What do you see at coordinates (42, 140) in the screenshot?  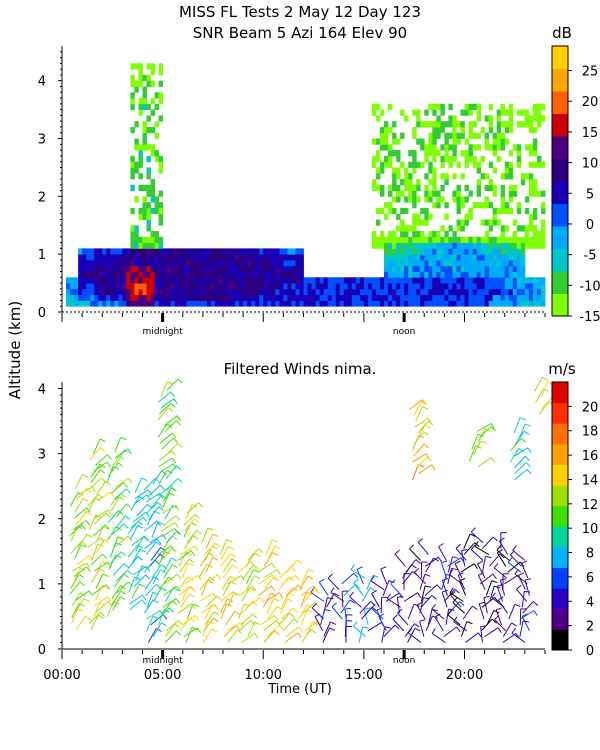 I see `y-tick-label: 3` at bounding box center [42, 140].